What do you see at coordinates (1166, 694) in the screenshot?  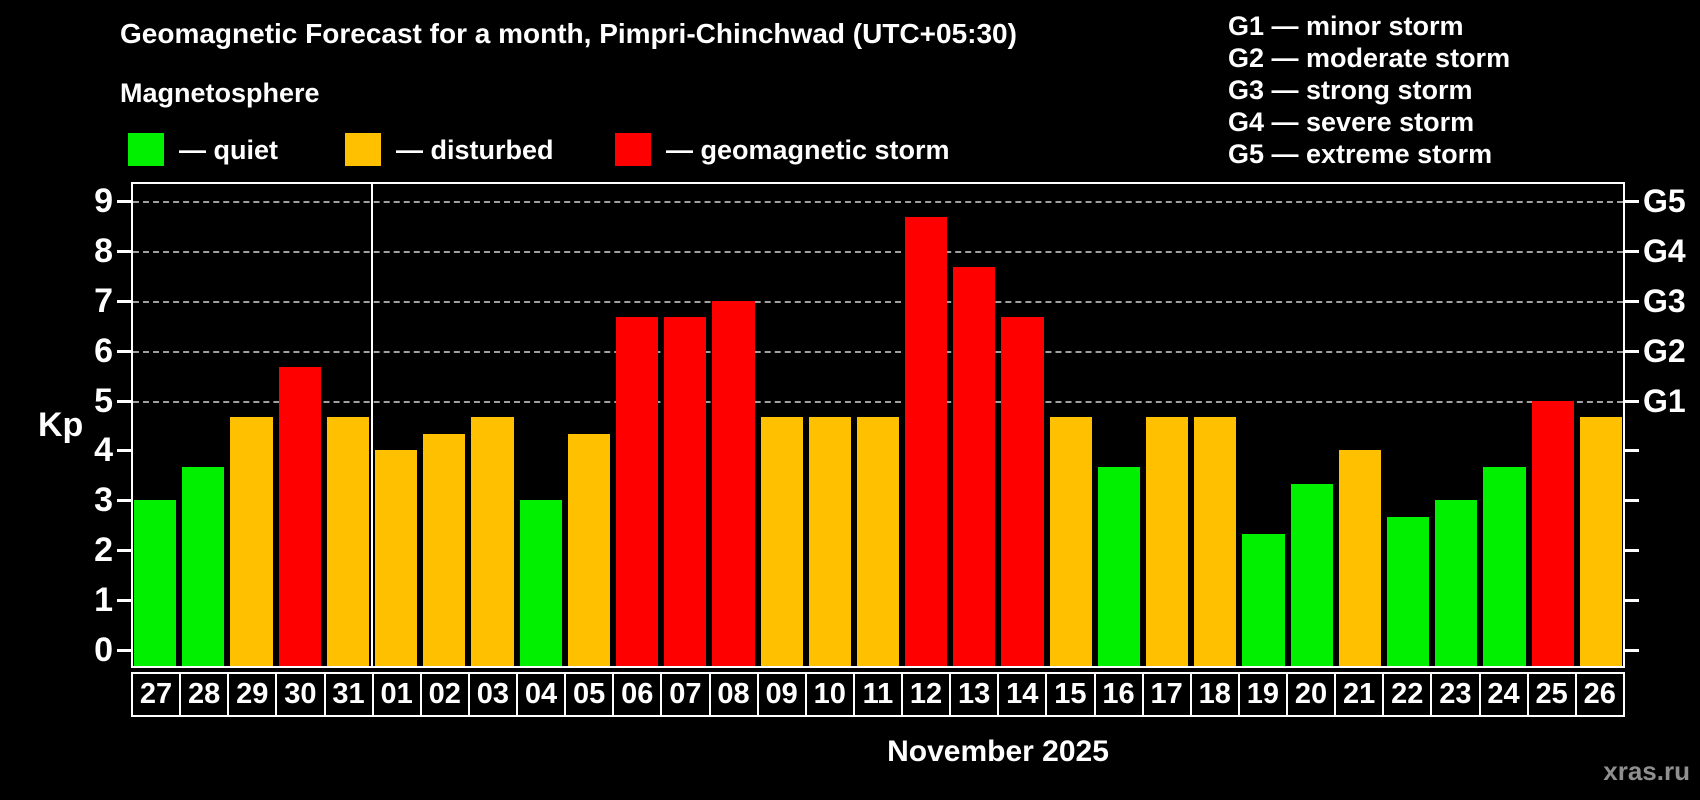 I see `day-label-cell-17: 17` at bounding box center [1166, 694].